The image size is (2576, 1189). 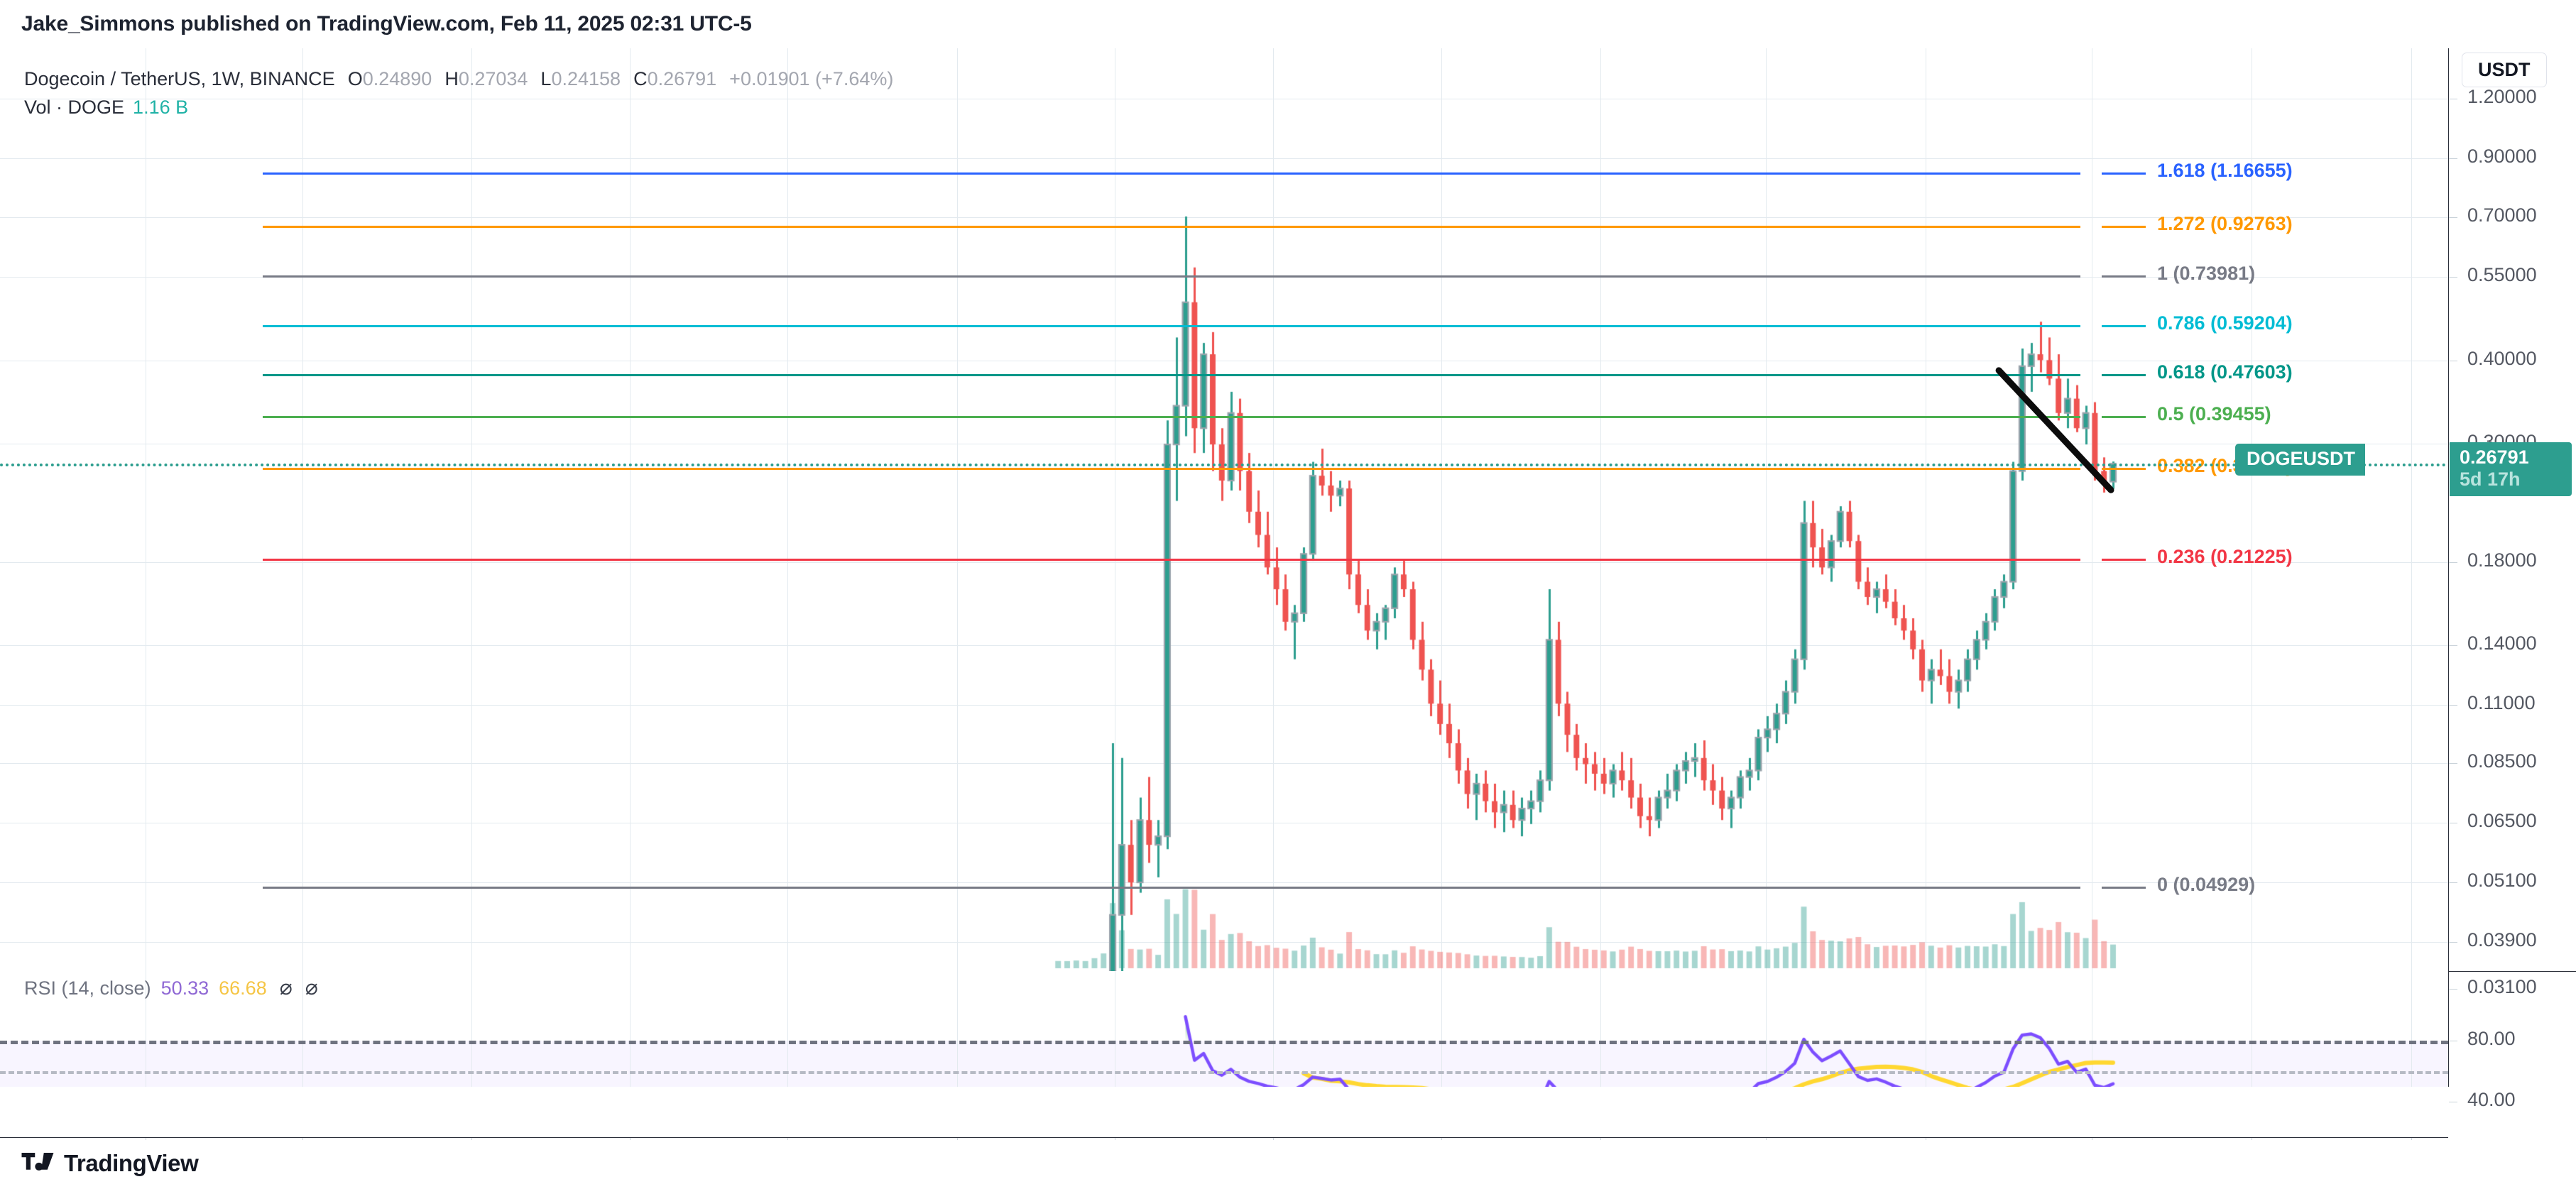 What do you see at coordinates (2512, 972) in the screenshot?
I see `pane-separator` at bounding box center [2512, 972].